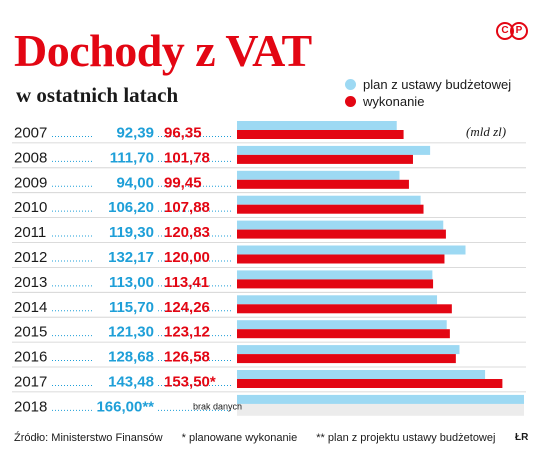  Describe the element at coordinates (186, 282) in the screenshot. I see `actual-value-label: 113,41` at that location.